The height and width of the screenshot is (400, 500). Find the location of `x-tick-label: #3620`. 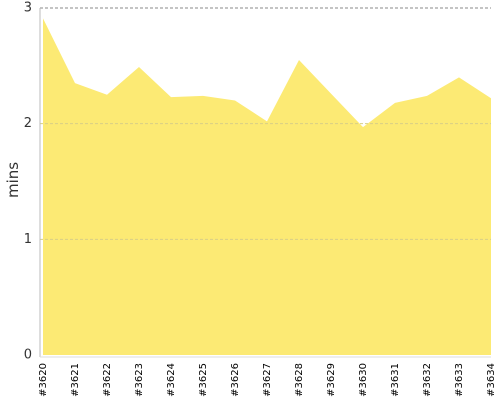

x-tick-label: #3620 is located at coordinates (43, 380).